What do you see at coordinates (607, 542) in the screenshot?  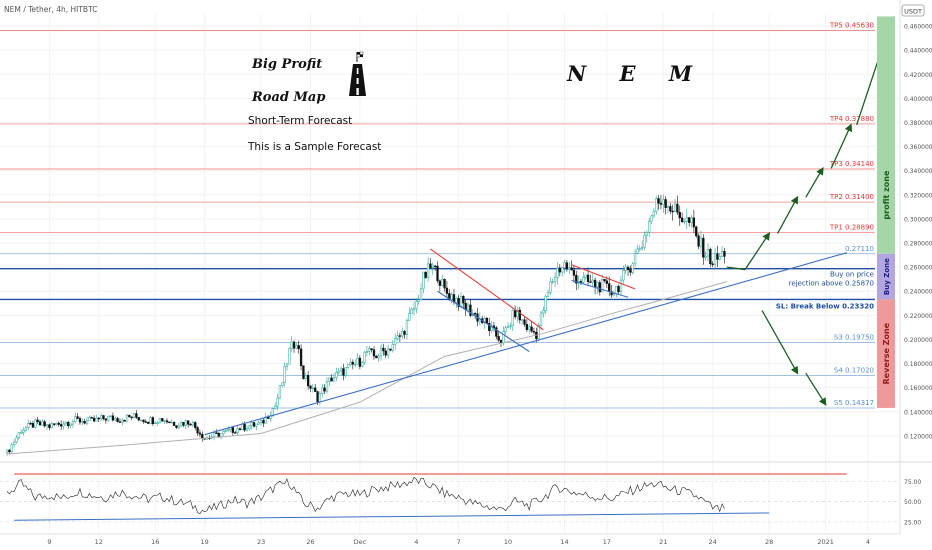 I see `time-tick-label: 17` at bounding box center [607, 542].